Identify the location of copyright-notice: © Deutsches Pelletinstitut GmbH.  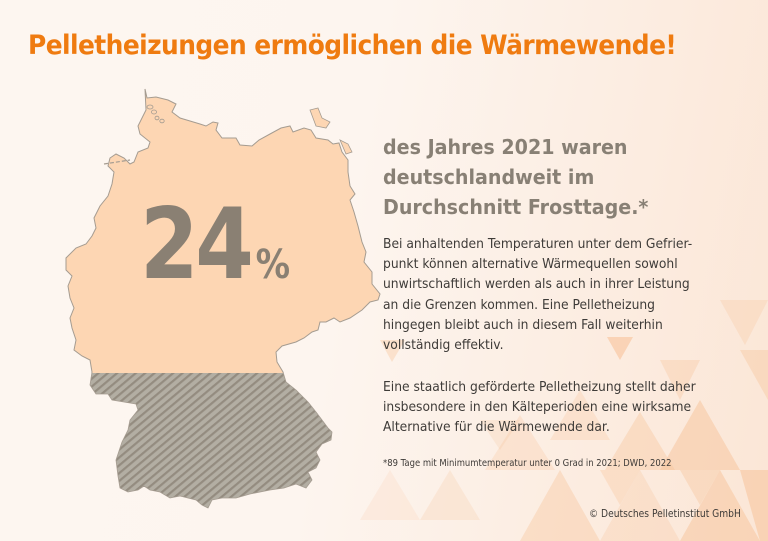
(665, 514).